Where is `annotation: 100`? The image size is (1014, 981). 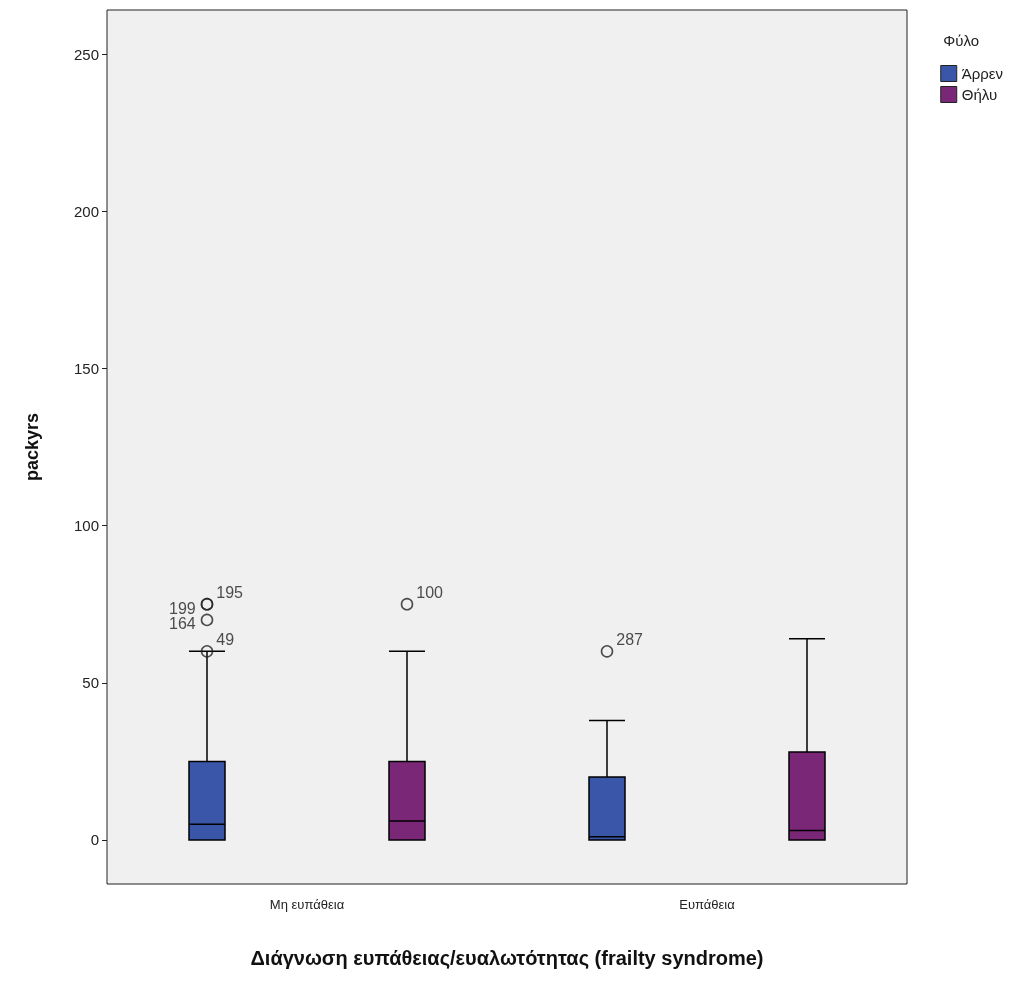 annotation: 100 is located at coordinates (430, 592).